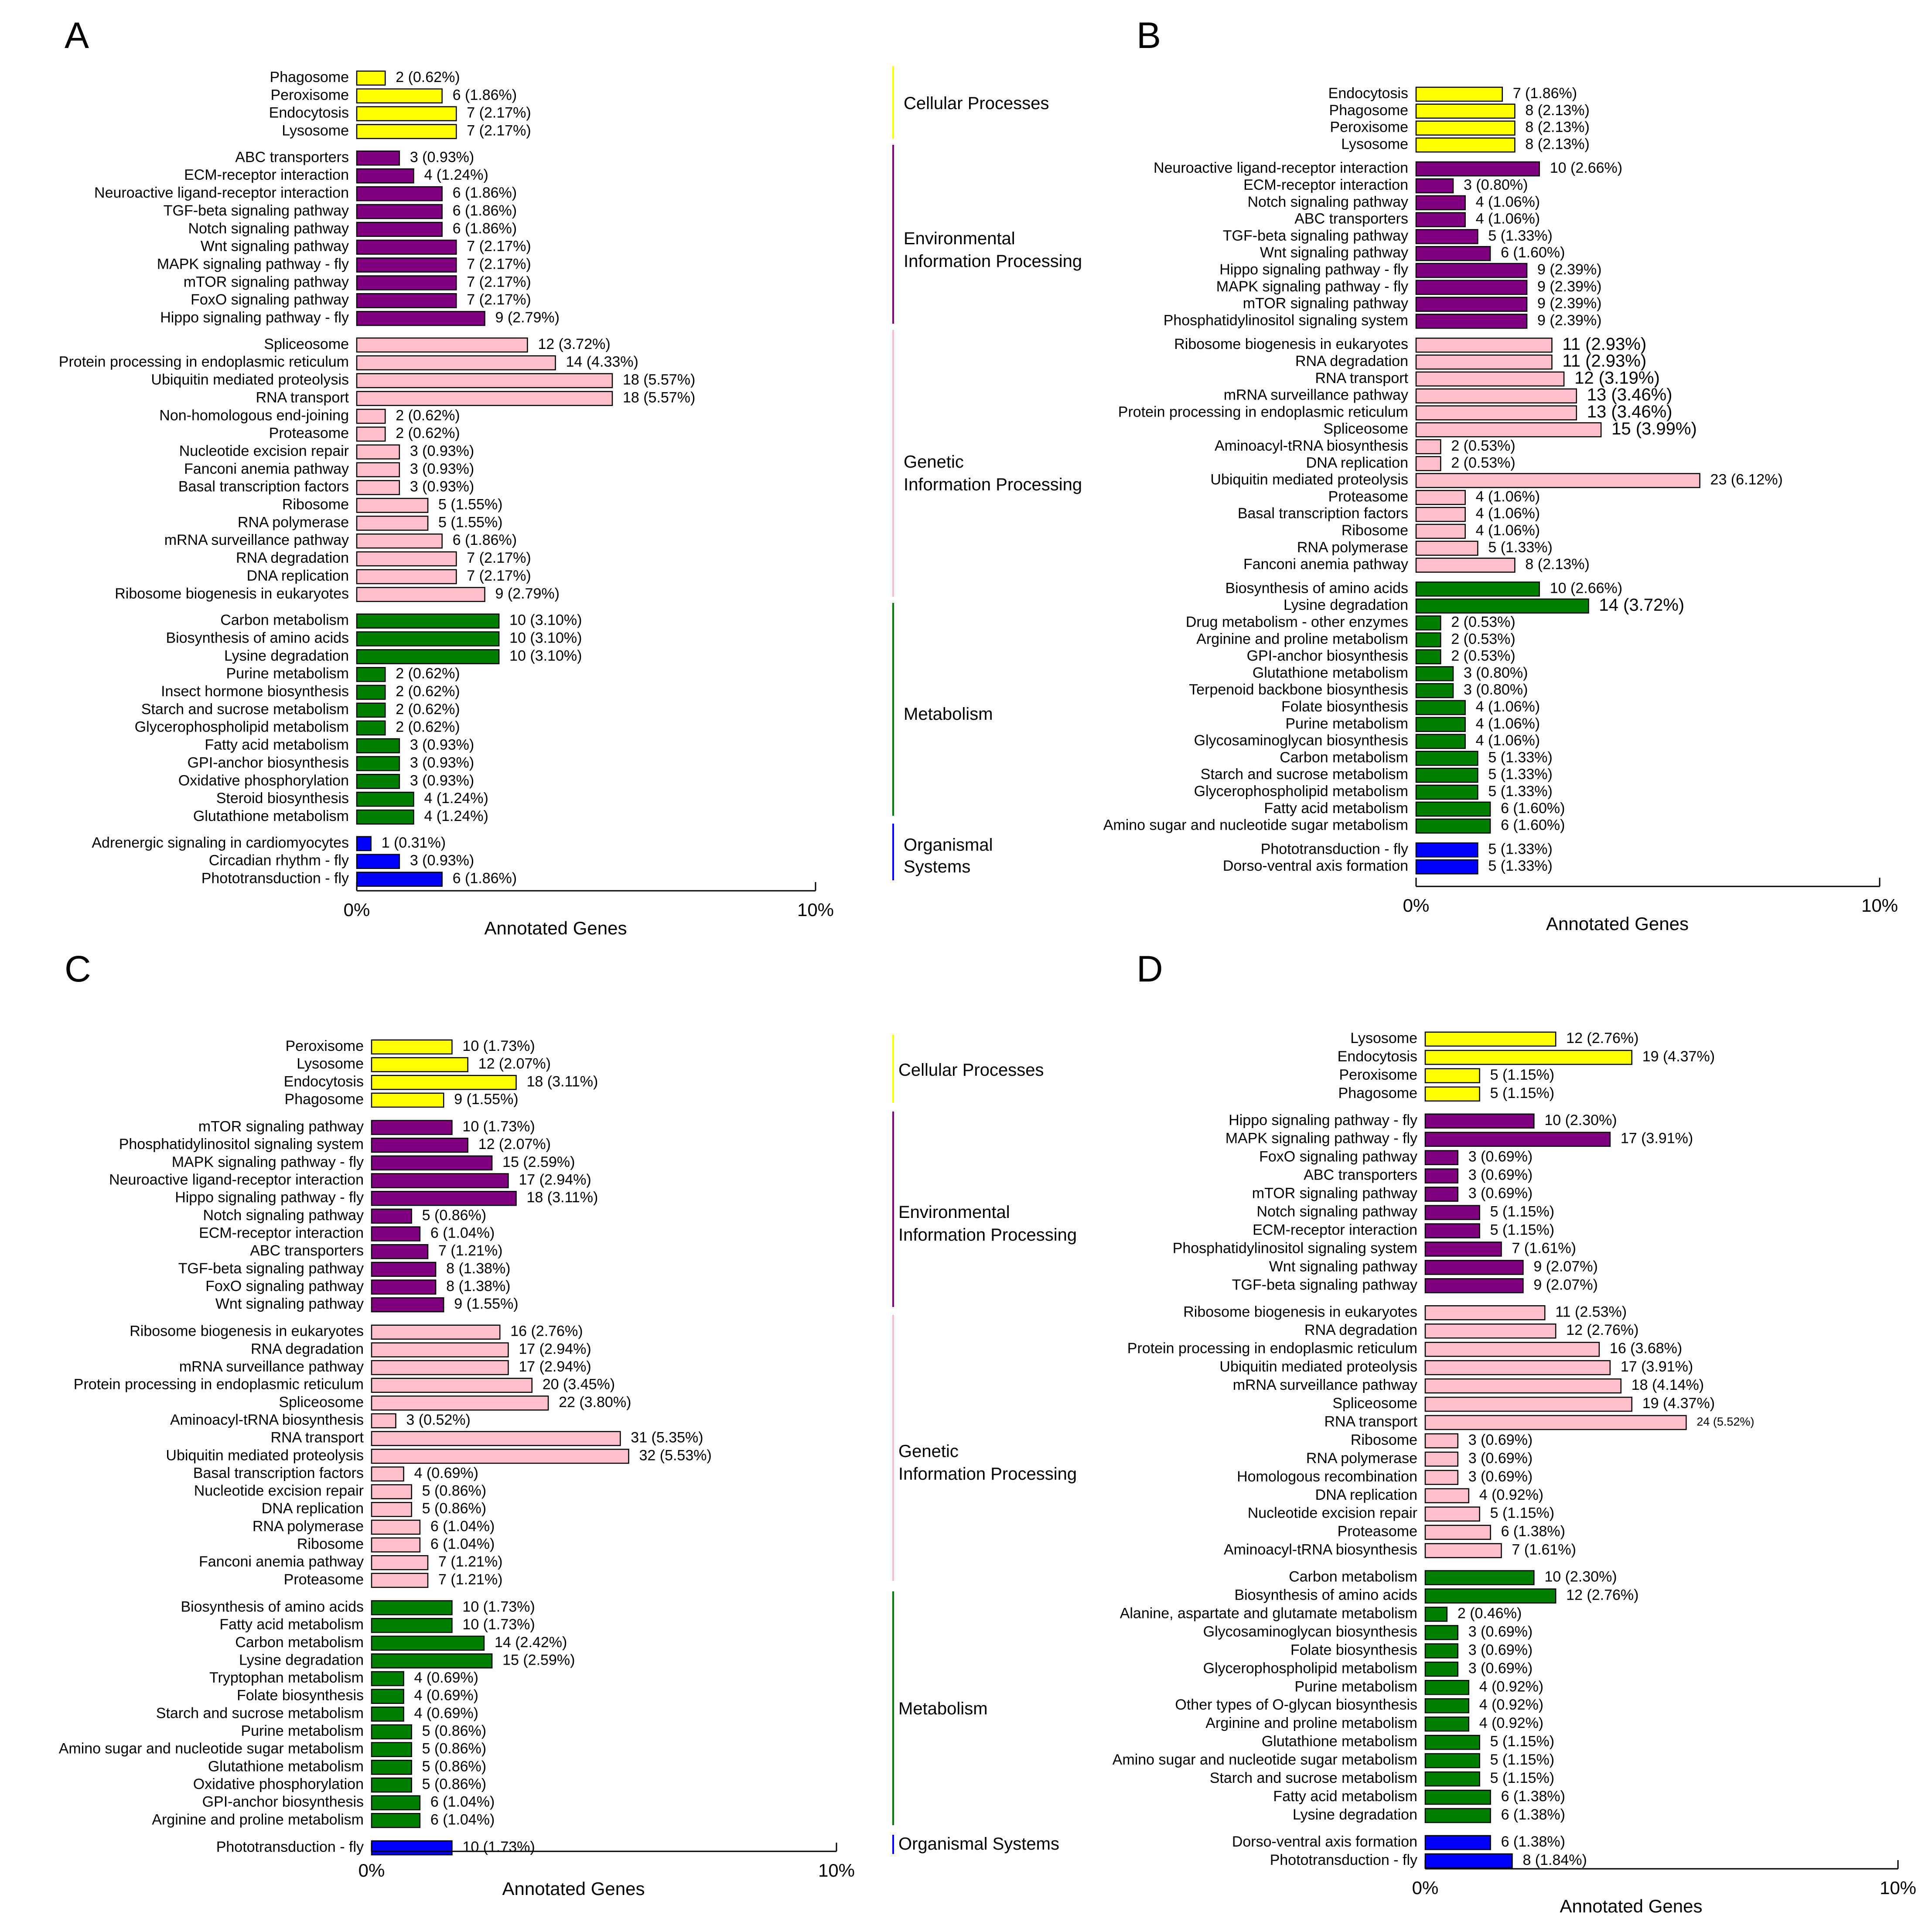 This screenshot has height=1929, width=1932. What do you see at coordinates (386, 1198) in the screenshot?
I see `bar-row-hippo-signaling-pathway-fly: Hippo signaling pathway - fly 18 (3.11%)` at bounding box center [386, 1198].